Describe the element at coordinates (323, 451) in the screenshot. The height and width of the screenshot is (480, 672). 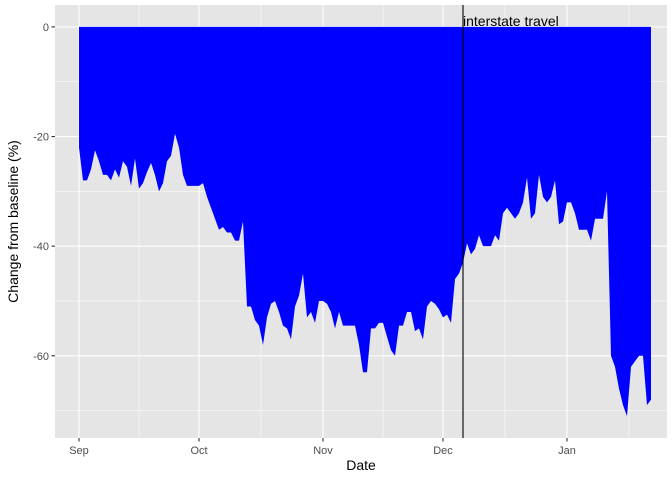
I see `x-tick-label: Nov` at that location.